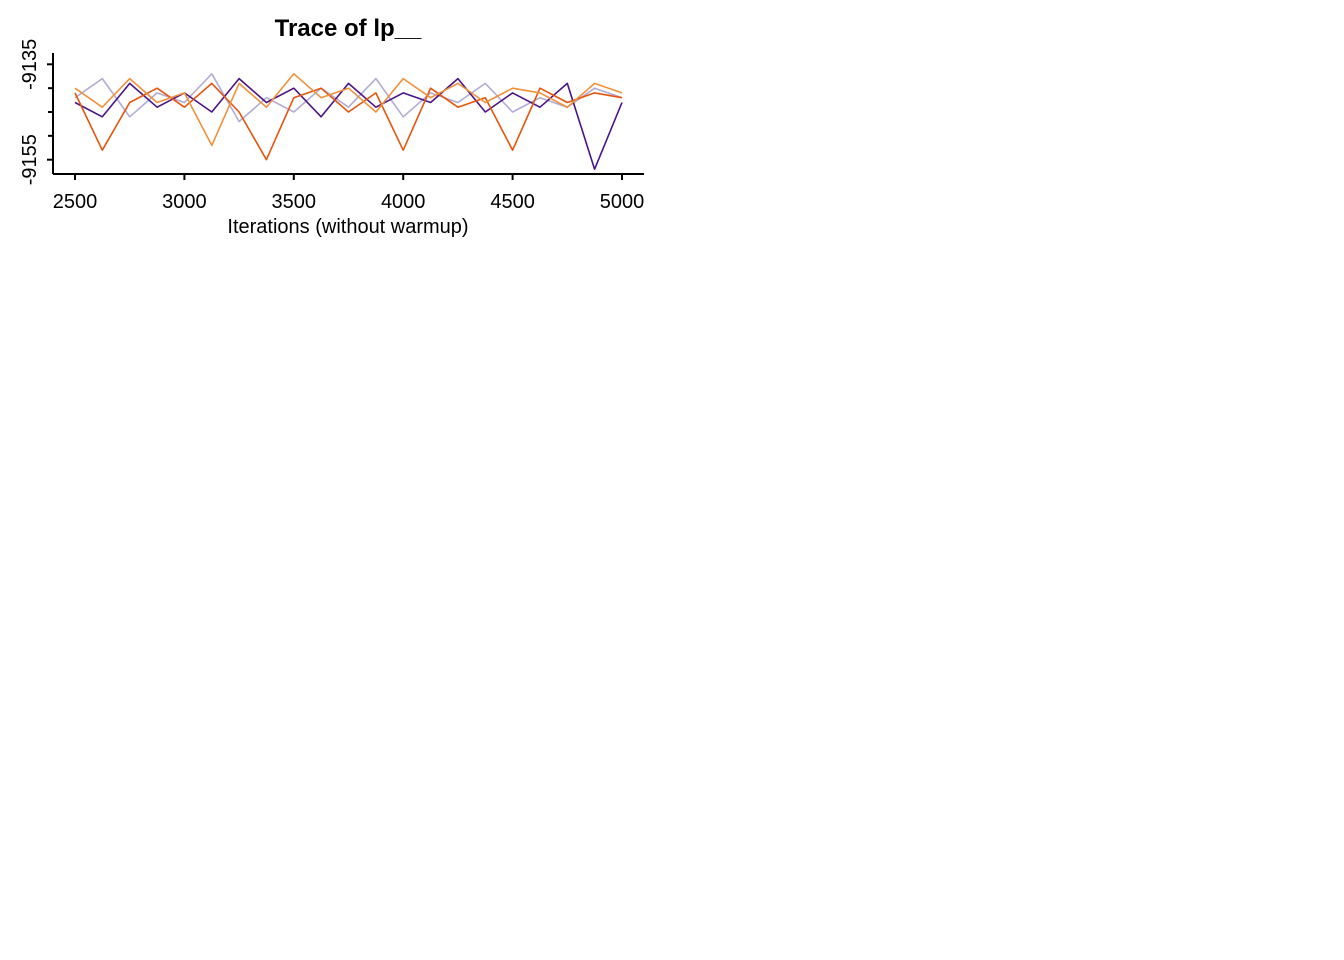  What do you see at coordinates (403, 202) in the screenshot?
I see `x-tick-label: 4000` at bounding box center [403, 202].